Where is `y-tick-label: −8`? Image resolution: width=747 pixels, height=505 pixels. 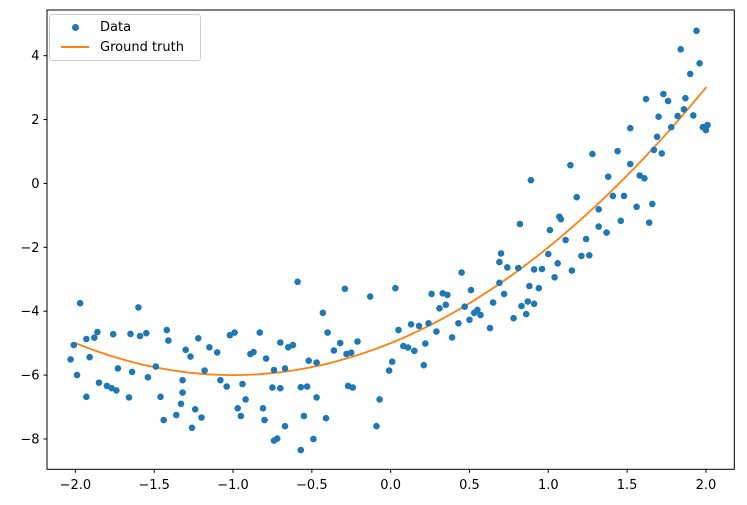
y-tick-label: −8 is located at coordinates (29, 439).